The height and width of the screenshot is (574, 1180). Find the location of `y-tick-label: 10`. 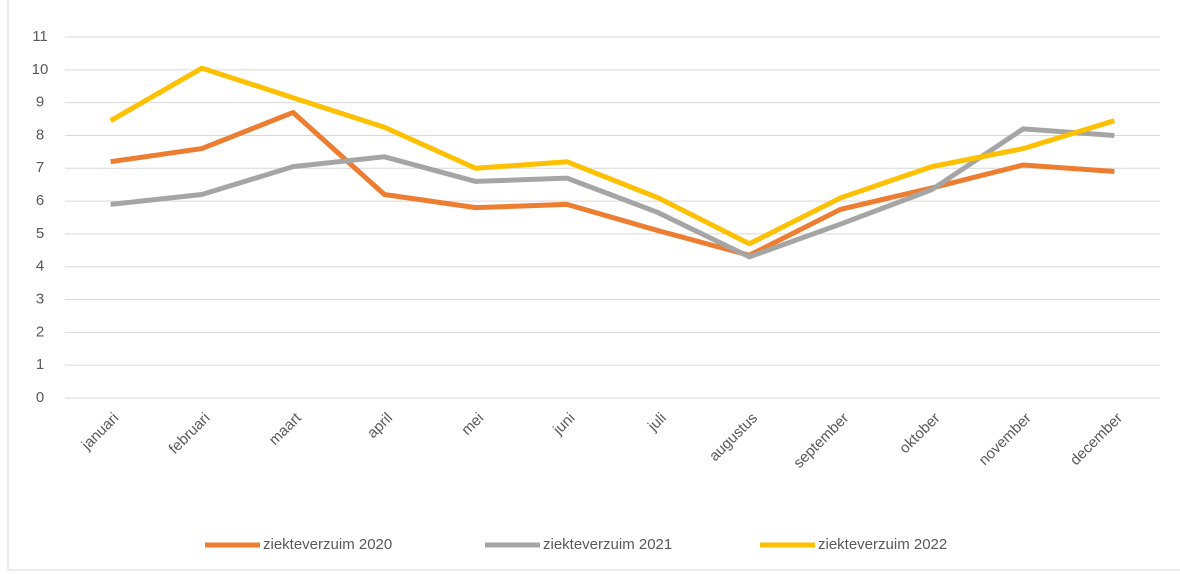

y-tick-label: 10 is located at coordinates (40, 69).